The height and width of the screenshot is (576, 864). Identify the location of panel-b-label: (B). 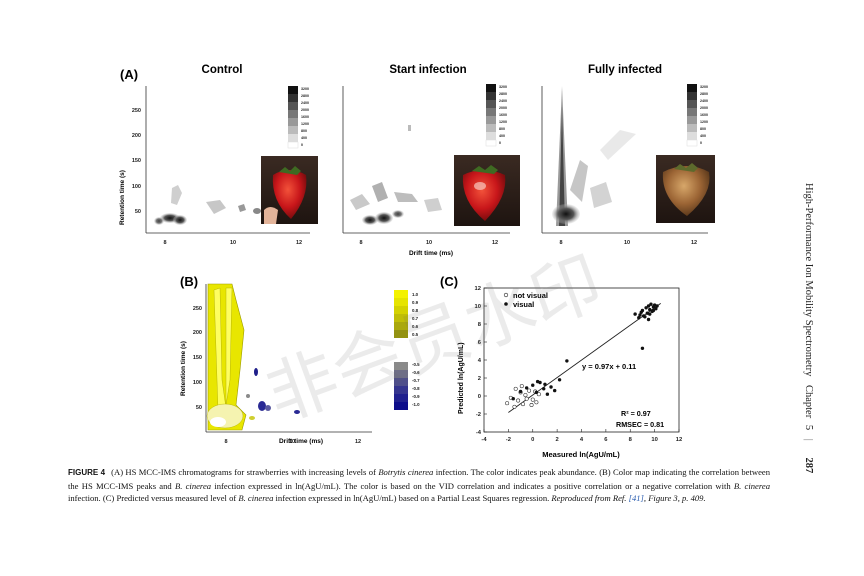
(189, 281).